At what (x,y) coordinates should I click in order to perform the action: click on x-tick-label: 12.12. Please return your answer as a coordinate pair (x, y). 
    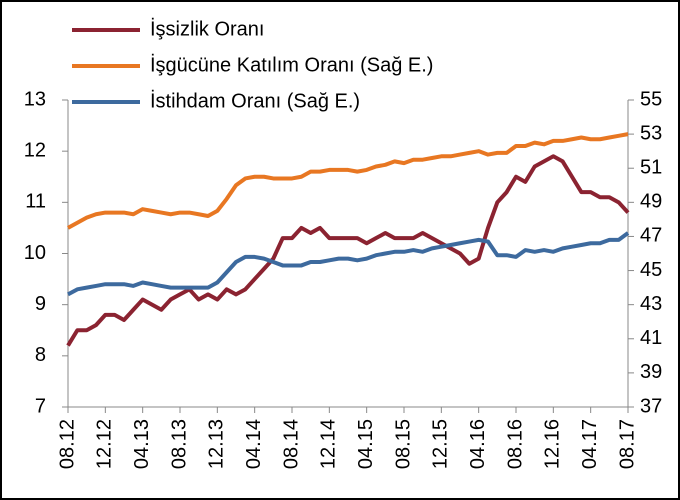
    Looking at the image, I should click on (105, 444).